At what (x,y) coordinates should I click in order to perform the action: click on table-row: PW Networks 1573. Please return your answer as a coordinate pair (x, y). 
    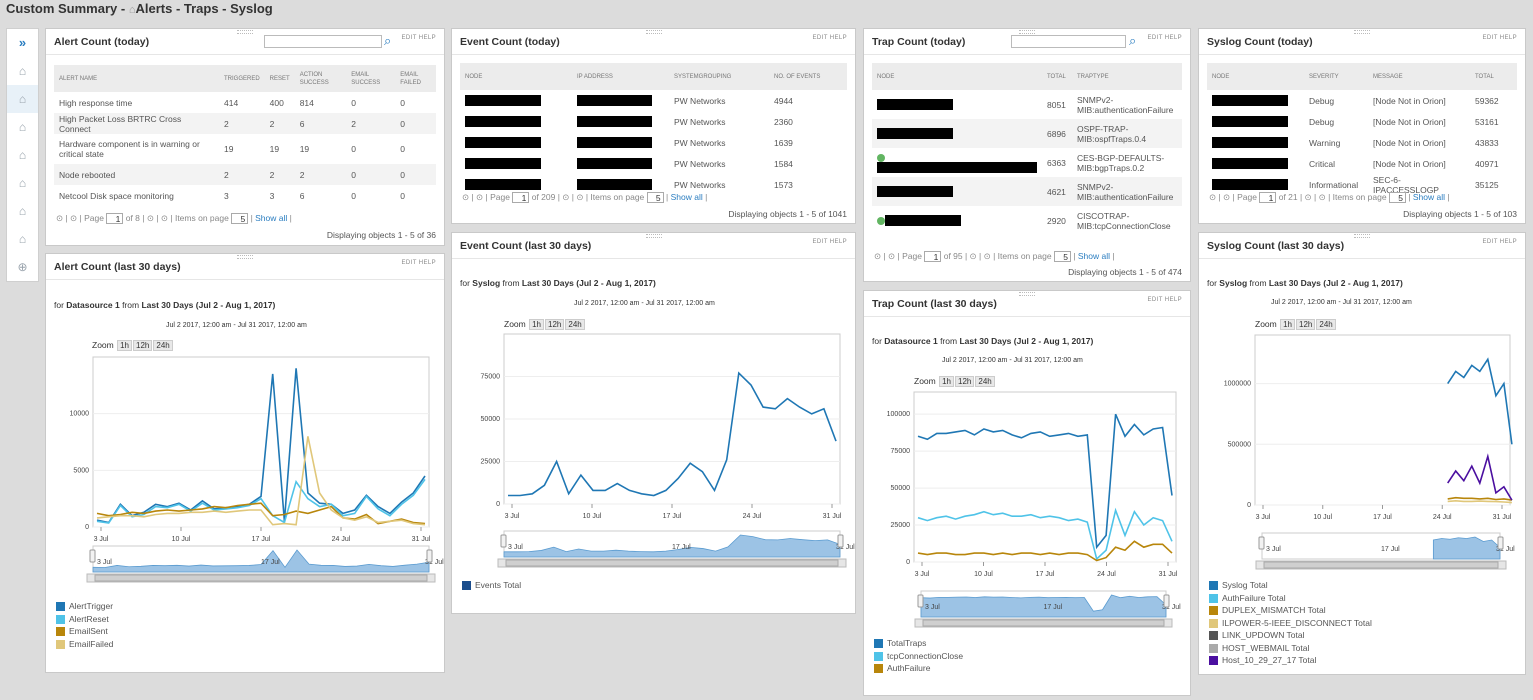
    Looking at the image, I should click on (653, 184).